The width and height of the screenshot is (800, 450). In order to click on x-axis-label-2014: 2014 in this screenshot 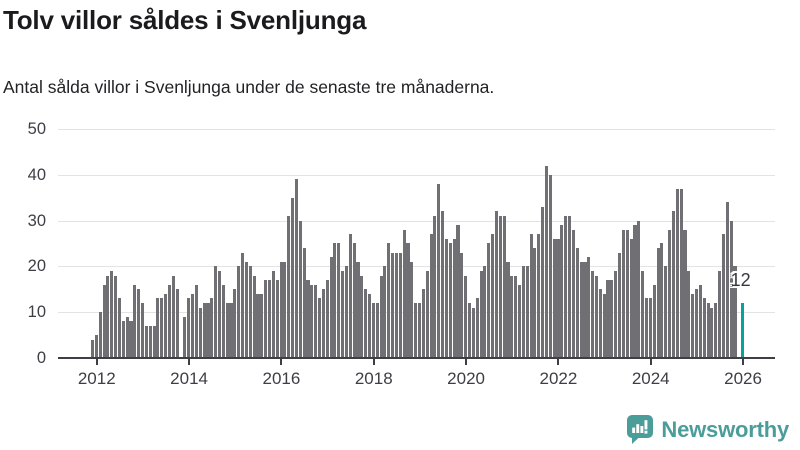, I will do `click(189, 378)`.